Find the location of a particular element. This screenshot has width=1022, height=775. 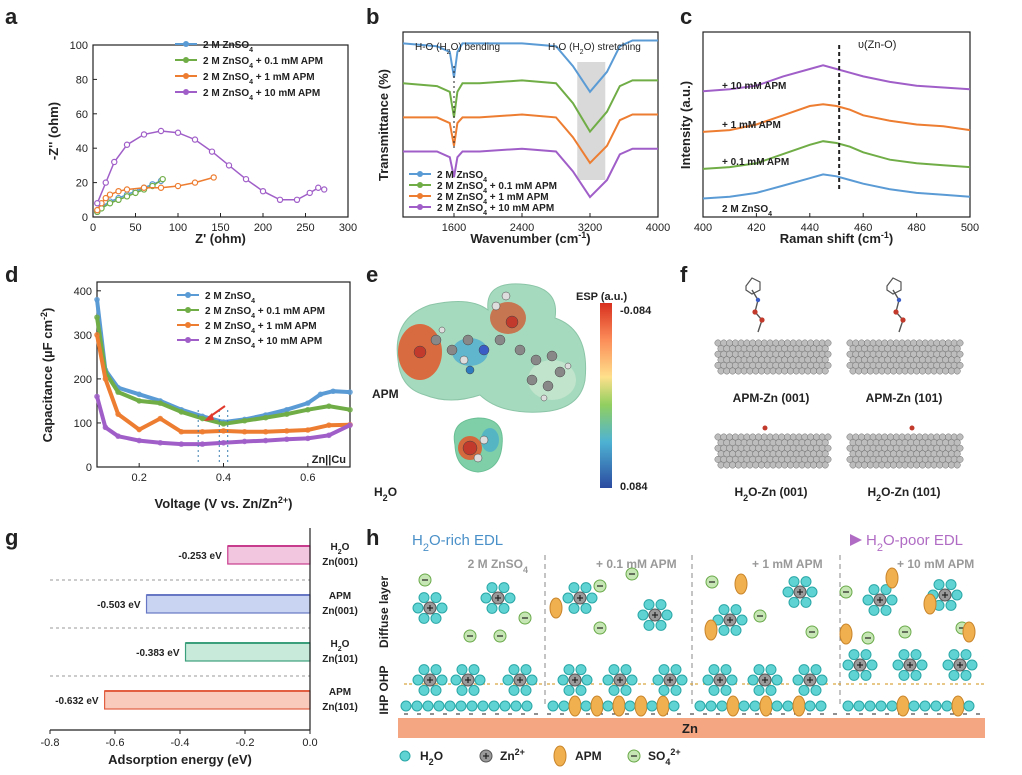

panel-a-y-tick: 60 is located at coordinates (82, 115).